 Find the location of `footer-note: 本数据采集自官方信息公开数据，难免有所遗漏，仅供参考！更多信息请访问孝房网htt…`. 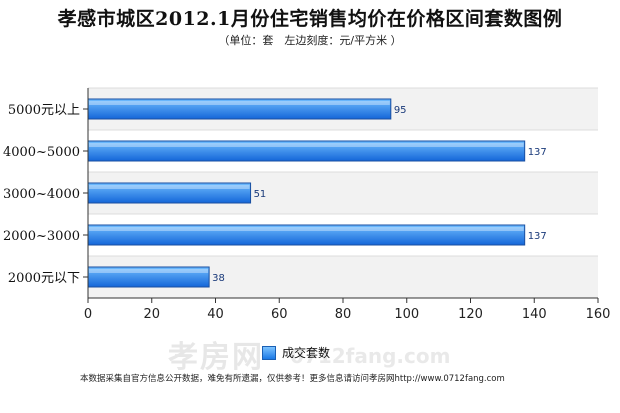

footer-note: 本数据采集自官方信息公开数据，难免有所遗漏，仅供参考！更多信息请访问孝房网htt… is located at coordinates (292, 379).